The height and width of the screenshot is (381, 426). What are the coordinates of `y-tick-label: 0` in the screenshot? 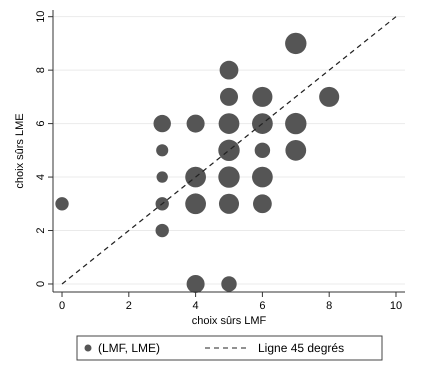 It's located at (41, 284).